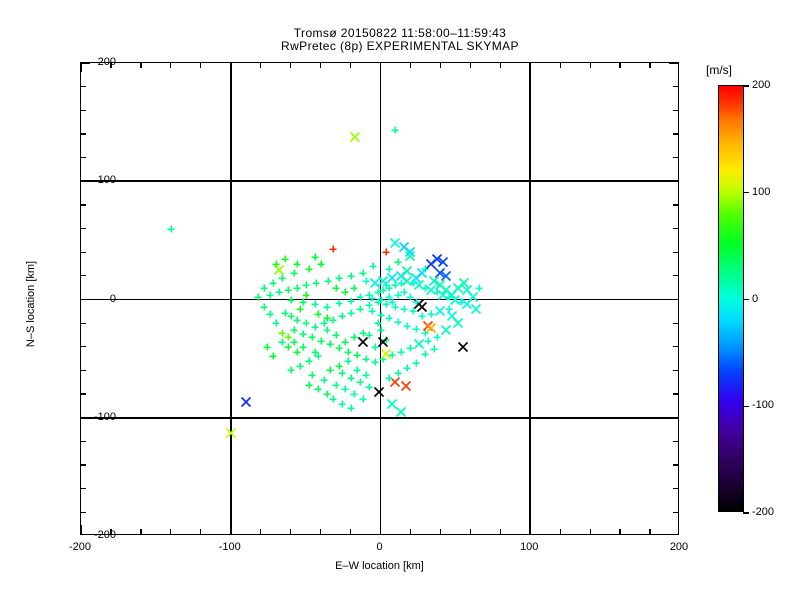 The height and width of the screenshot is (600, 800). Describe the element at coordinates (379, 566) in the screenshot. I see `x-axis-title: E–W location [km]` at that location.